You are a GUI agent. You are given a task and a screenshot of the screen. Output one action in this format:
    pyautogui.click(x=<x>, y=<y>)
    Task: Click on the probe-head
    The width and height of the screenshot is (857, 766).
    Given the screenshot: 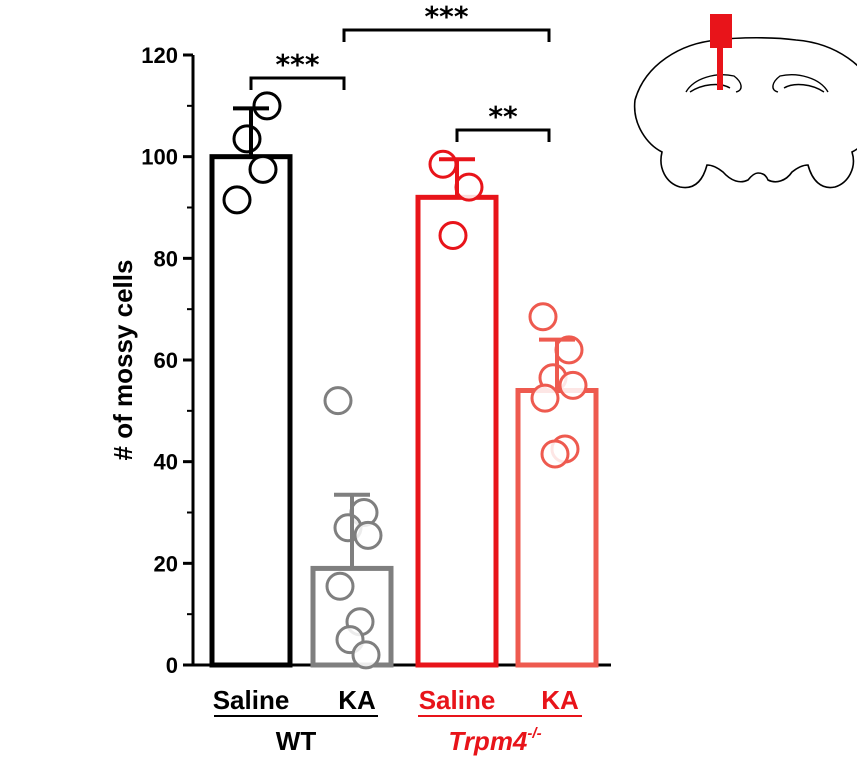 What is the action you would take?
    pyautogui.click(x=721, y=31)
    